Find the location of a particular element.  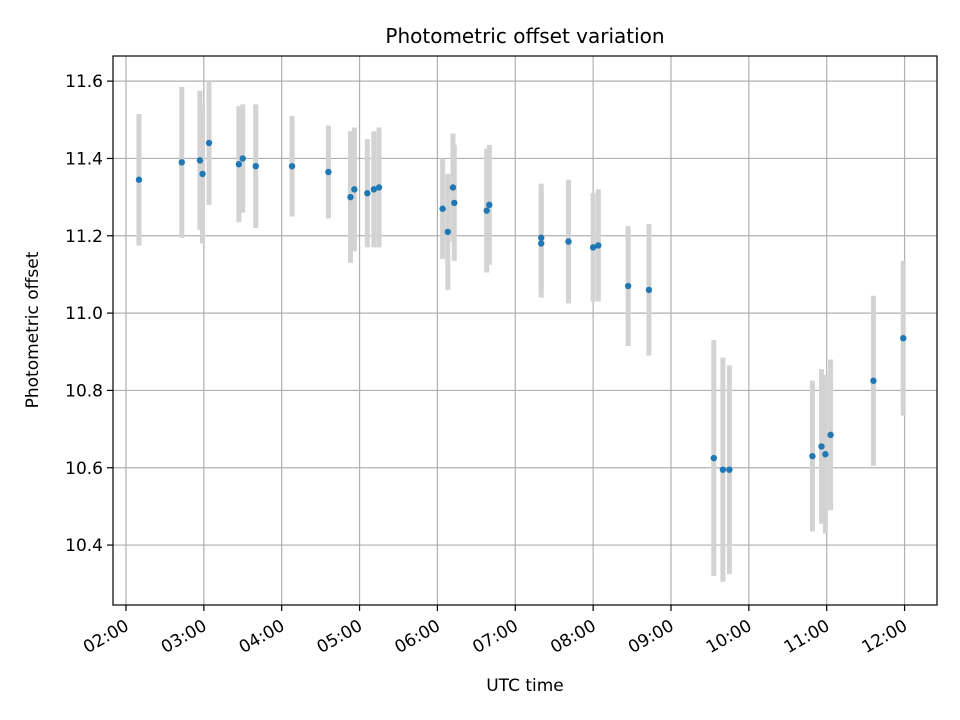

y-tick-label: 11.4 is located at coordinates (84, 159).